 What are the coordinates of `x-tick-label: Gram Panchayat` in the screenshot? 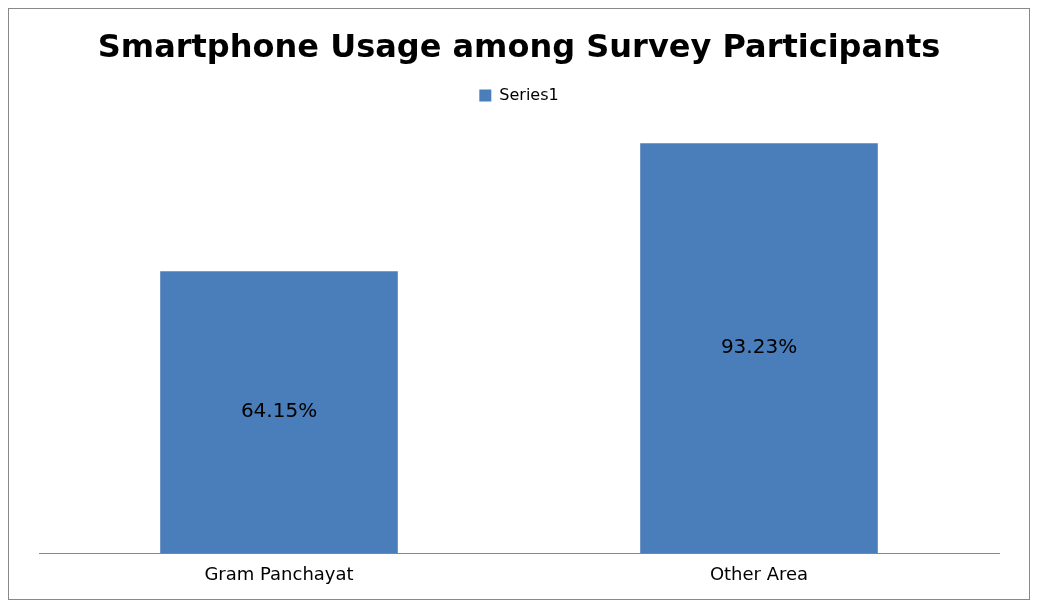 It's located at (279, 573).